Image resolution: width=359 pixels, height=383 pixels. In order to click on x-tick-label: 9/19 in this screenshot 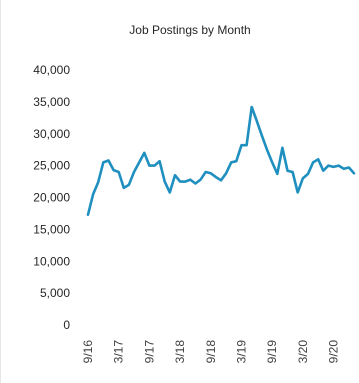, I will do `click(272, 352)`.